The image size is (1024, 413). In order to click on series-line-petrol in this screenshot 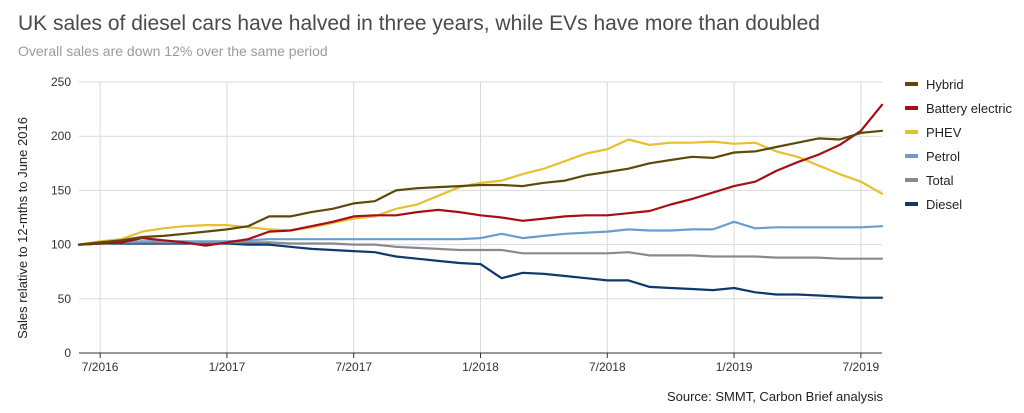, I will do `click(480, 233)`.